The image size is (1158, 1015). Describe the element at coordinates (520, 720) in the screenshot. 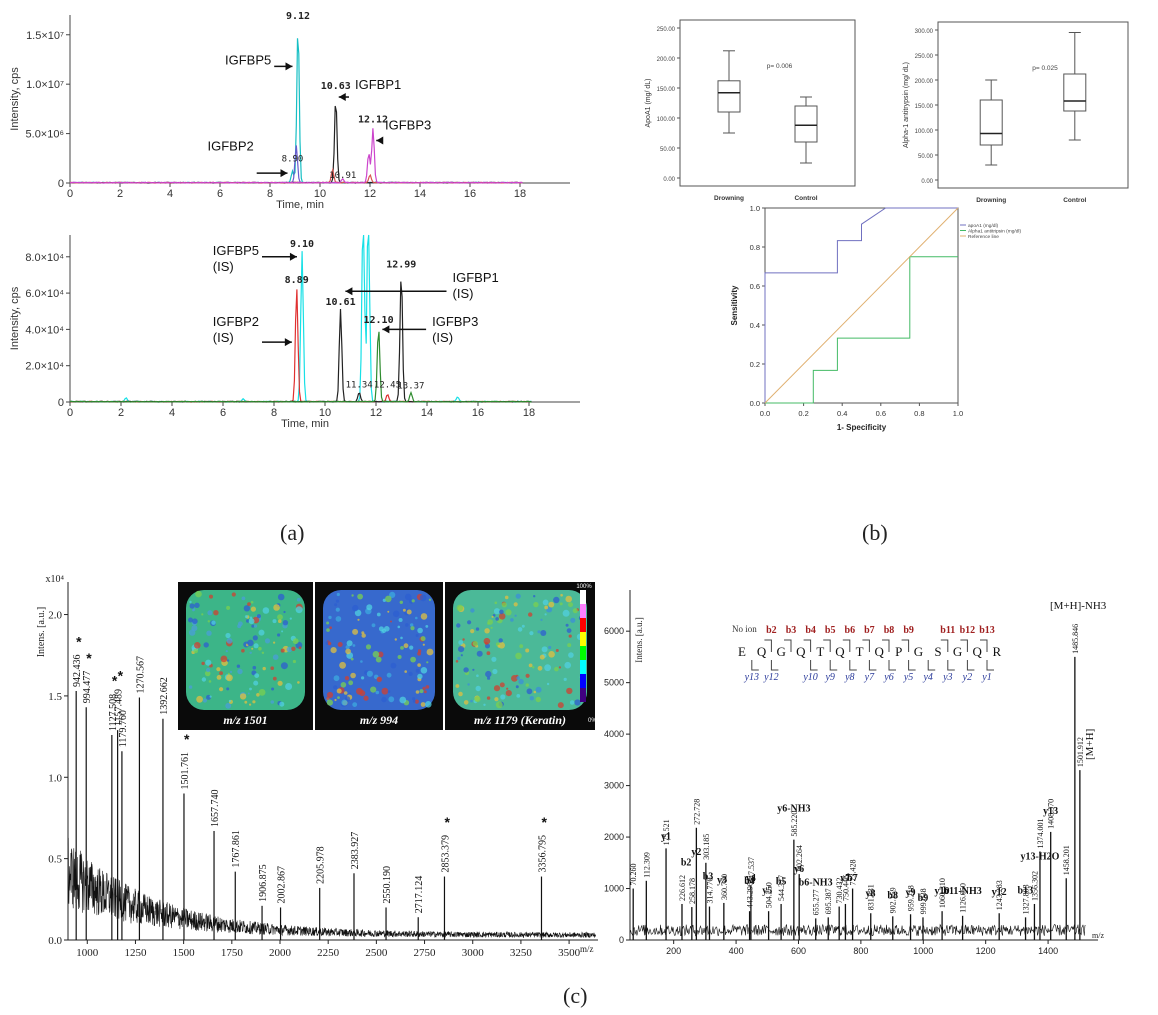

I see `inset-label: m/z 1179 (Keratin)` at that location.